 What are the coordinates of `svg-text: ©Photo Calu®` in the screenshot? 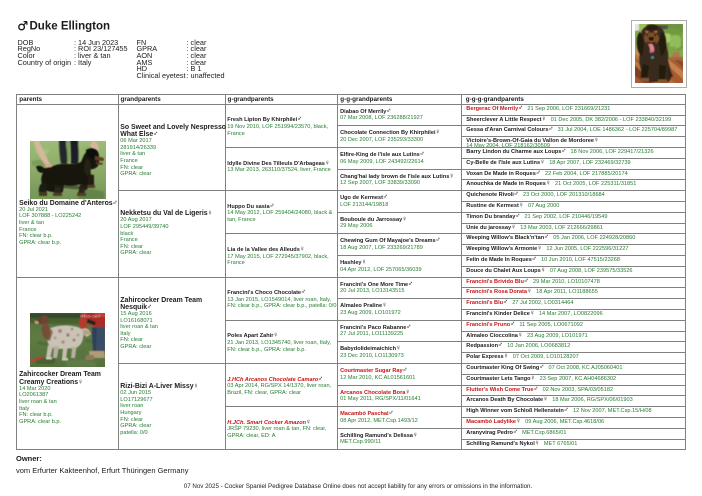 It's located at (90, 317).